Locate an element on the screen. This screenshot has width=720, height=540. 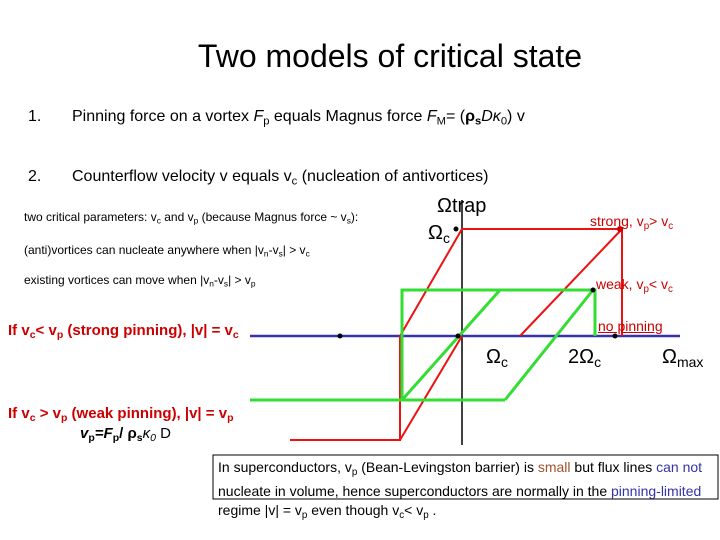
text-segment: . is located at coordinates (432, 509).